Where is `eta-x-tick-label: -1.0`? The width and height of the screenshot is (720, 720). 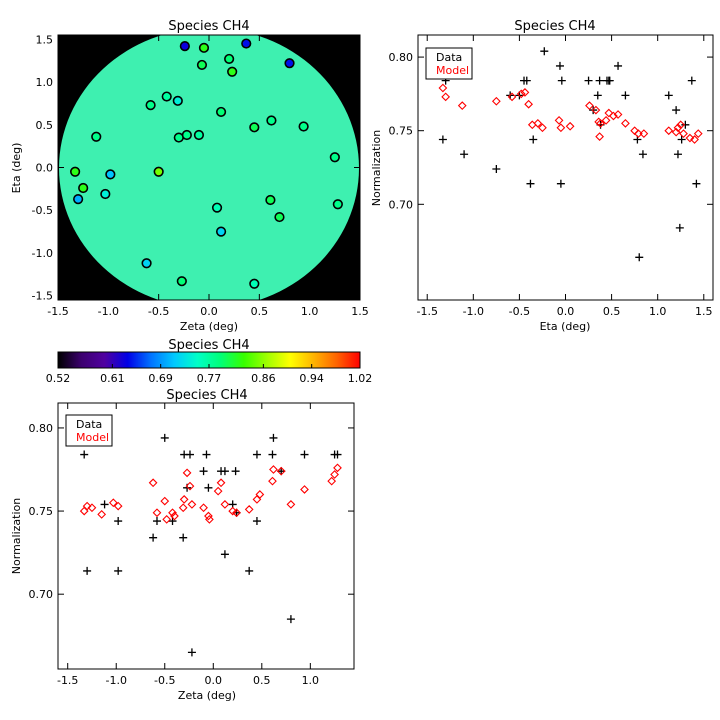 eta-x-tick-label: -1.0 is located at coordinates (473, 311).